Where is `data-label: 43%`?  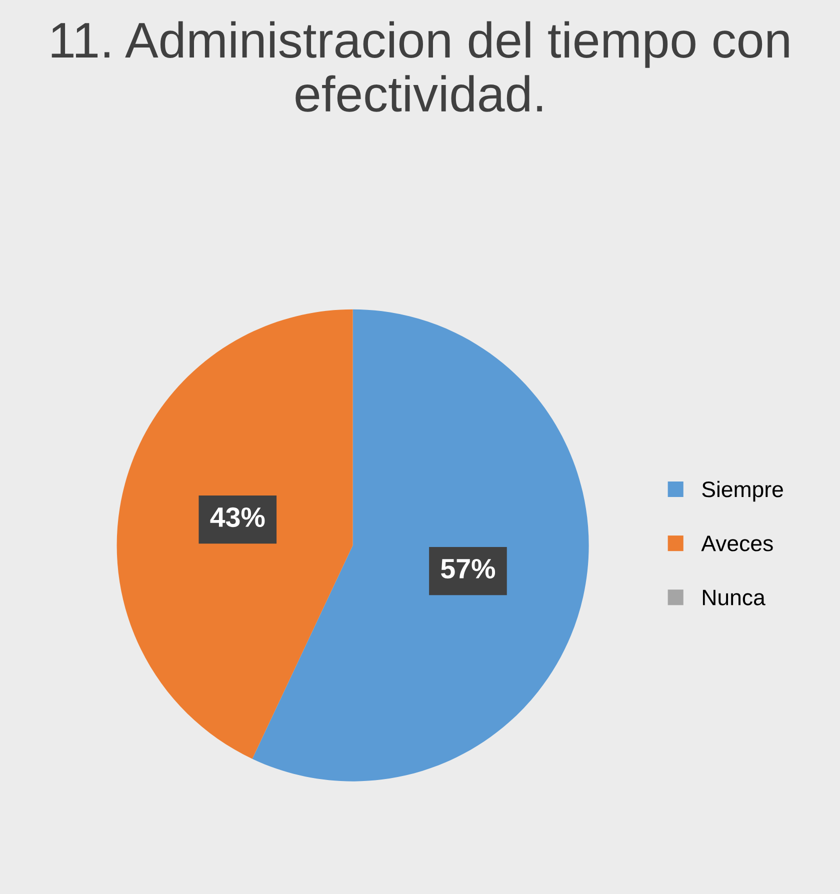 data-label: 43% is located at coordinates (237, 517).